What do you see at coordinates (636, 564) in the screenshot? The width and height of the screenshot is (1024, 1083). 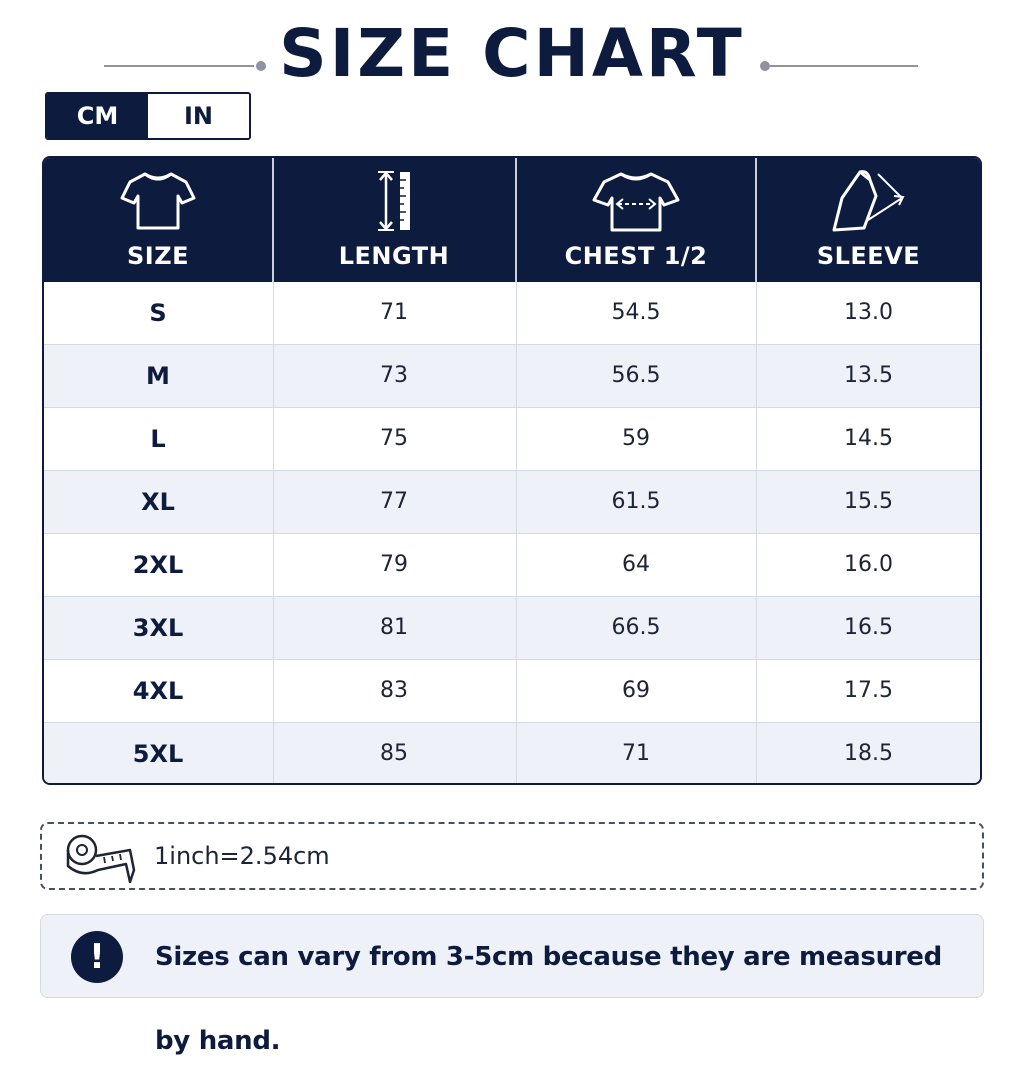 I see `chest-cell: 64` at bounding box center [636, 564].